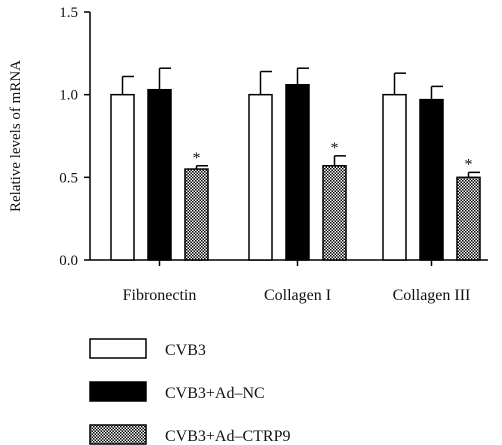 The height and width of the screenshot is (445, 502). I want to click on x-category-label: Fibronectin, so click(160, 295).